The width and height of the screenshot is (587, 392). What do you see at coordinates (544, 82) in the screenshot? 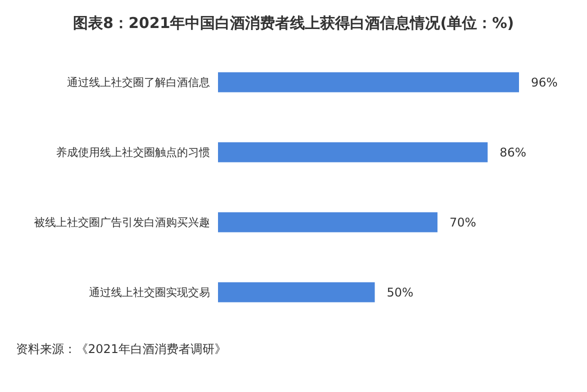
I see `data-label: 96%` at bounding box center [544, 82].